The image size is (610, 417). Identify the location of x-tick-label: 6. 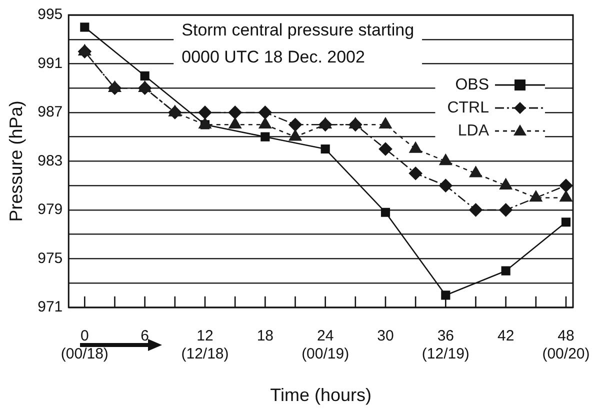
(145, 336).